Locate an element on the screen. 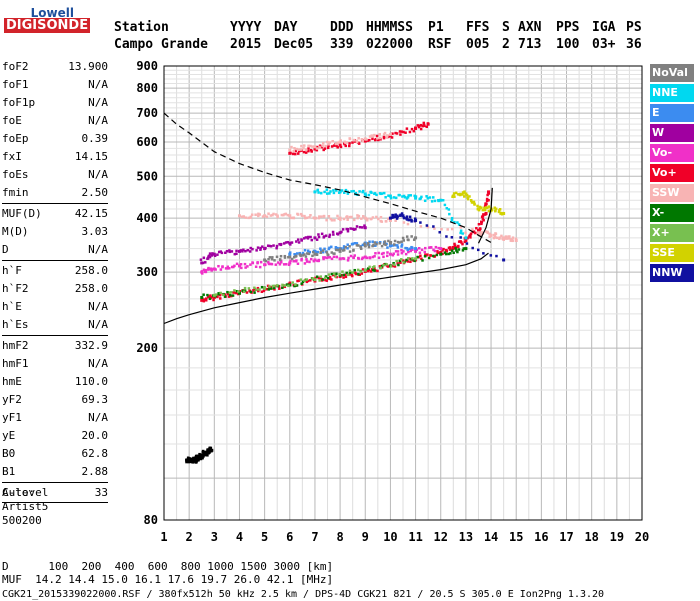 Image resolution: width=700 pixels, height=601 pixels. legend-item-x-: X- is located at coordinates (672, 213).